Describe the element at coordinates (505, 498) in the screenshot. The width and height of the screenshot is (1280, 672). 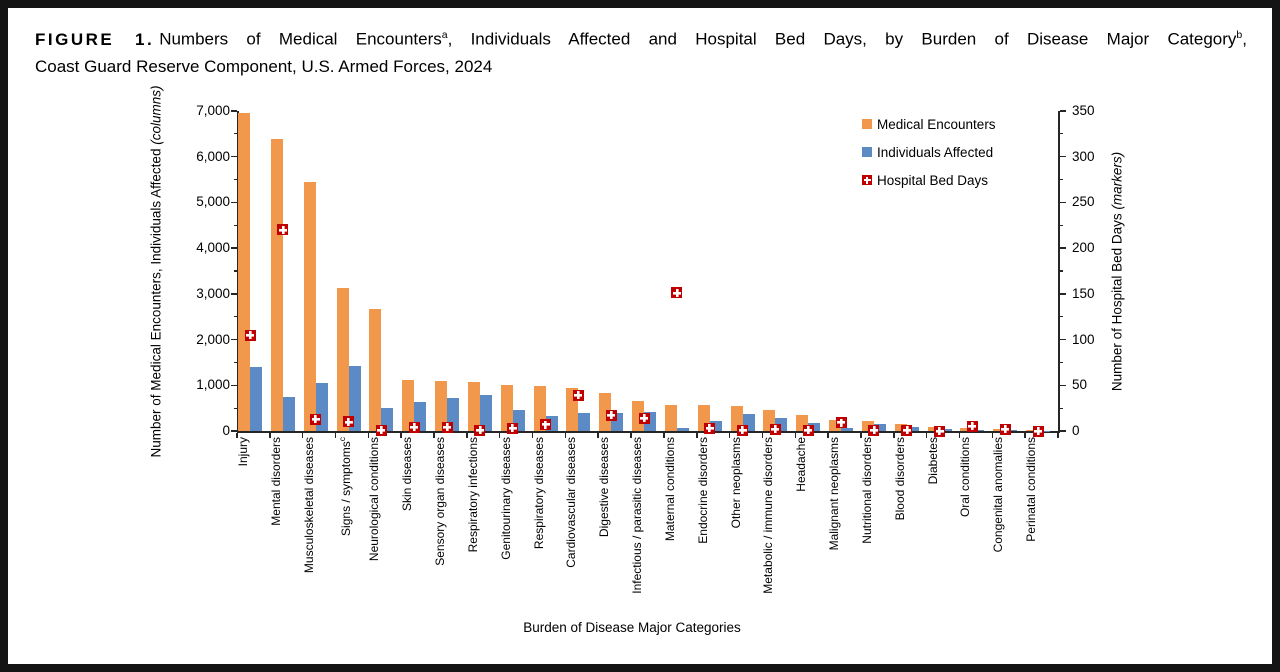
I see `x-category-label: Genitourinary diseases` at that location.